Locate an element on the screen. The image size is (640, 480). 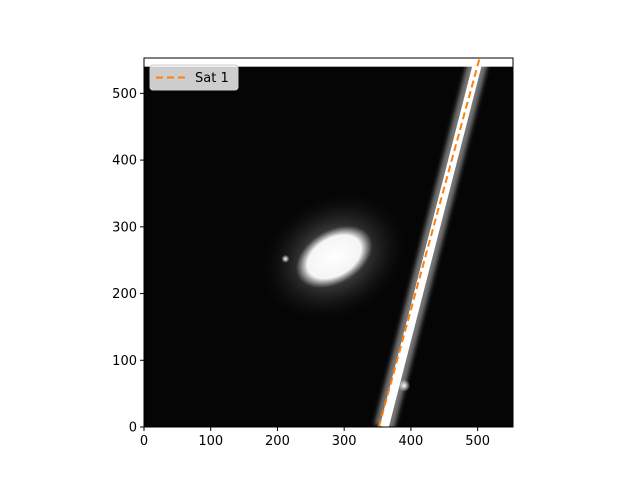
satellite-streak is located at coordinates (431, 242).